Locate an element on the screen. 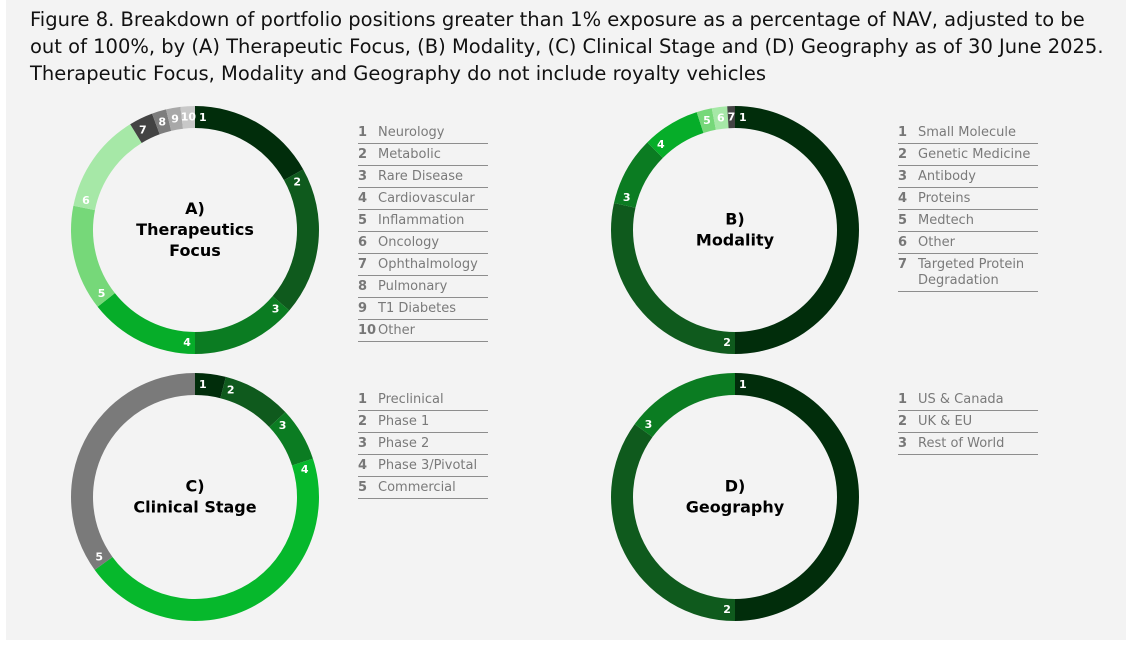 The width and height of the screenshot is (1133, 651). legend-item: 3 Rest of World is located at coordinates (968, 444).